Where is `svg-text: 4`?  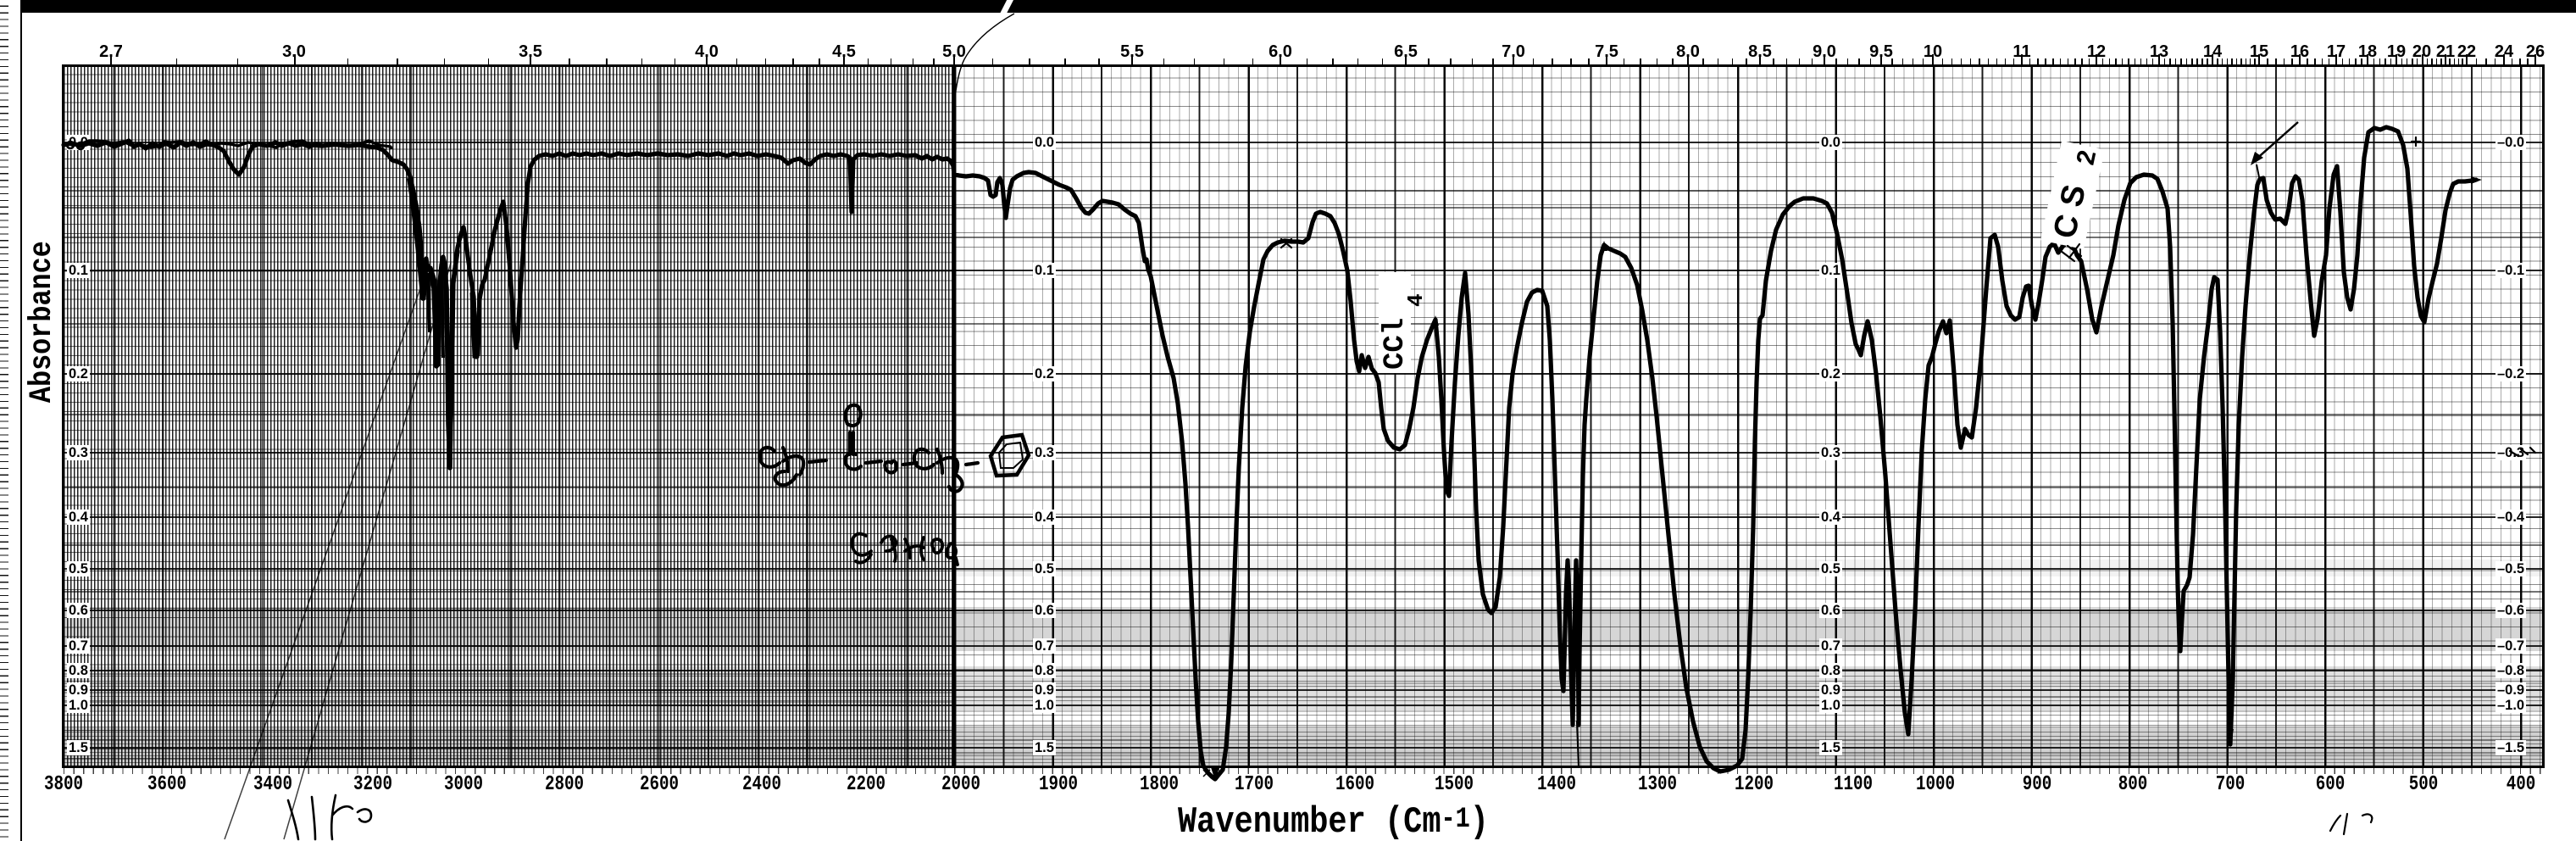
svg-text: 4 is located at coordinates (1416, 300).